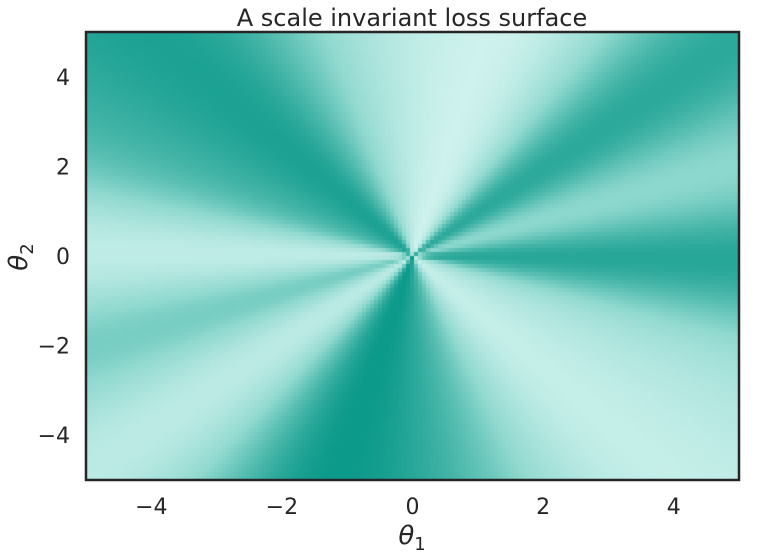  What do you see at coordinates (27, 248) in the screenshot?
I see `y-axis-subscript: 2` at bounding box center [27, 248].